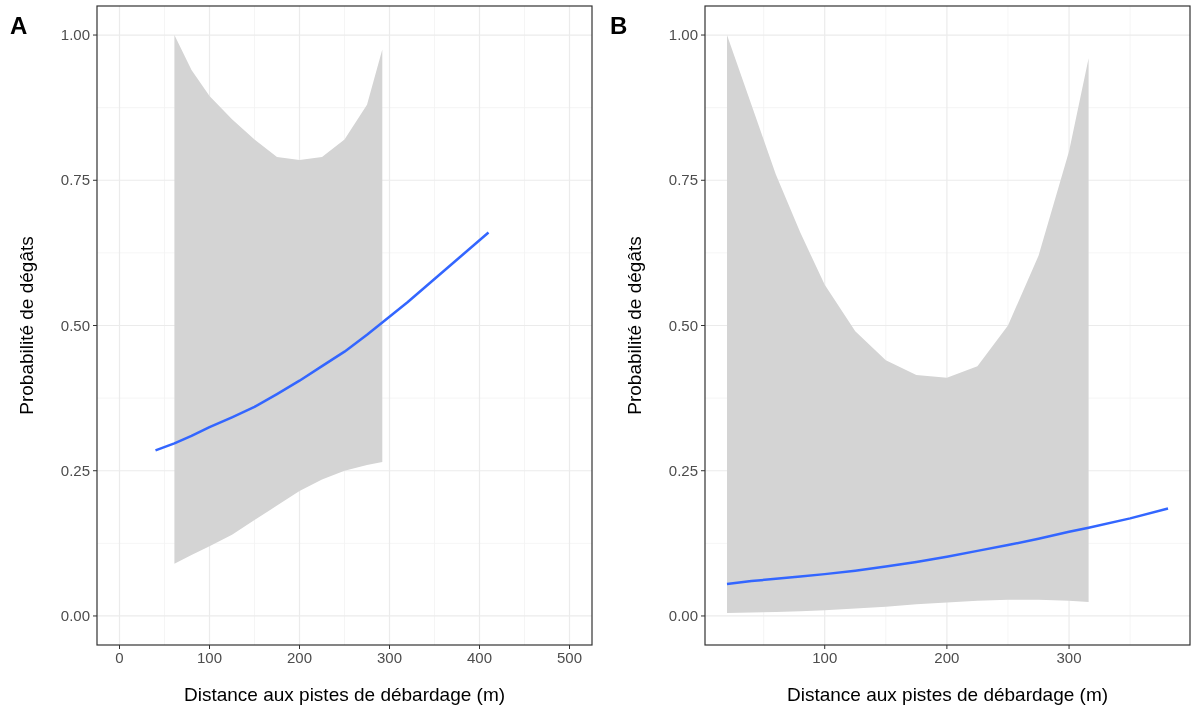  What do you see at coordinates (479, 657) in the screenshot?
I see `x-tick-label: 400` at bounding box center [479, 657].